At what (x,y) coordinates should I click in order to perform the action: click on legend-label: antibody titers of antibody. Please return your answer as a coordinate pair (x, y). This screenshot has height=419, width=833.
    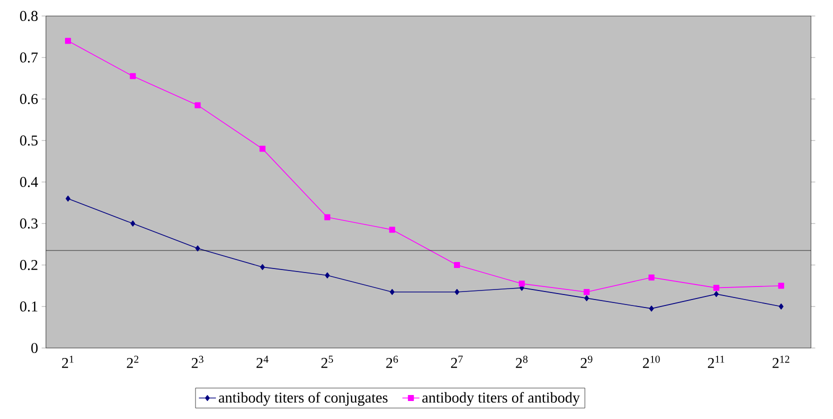
    Looking at the image, I should click on (501, 399).